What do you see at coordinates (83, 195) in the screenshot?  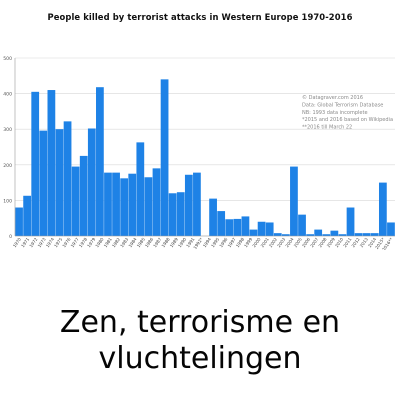 I see `bar-1978` at bounding box center [83, 195].